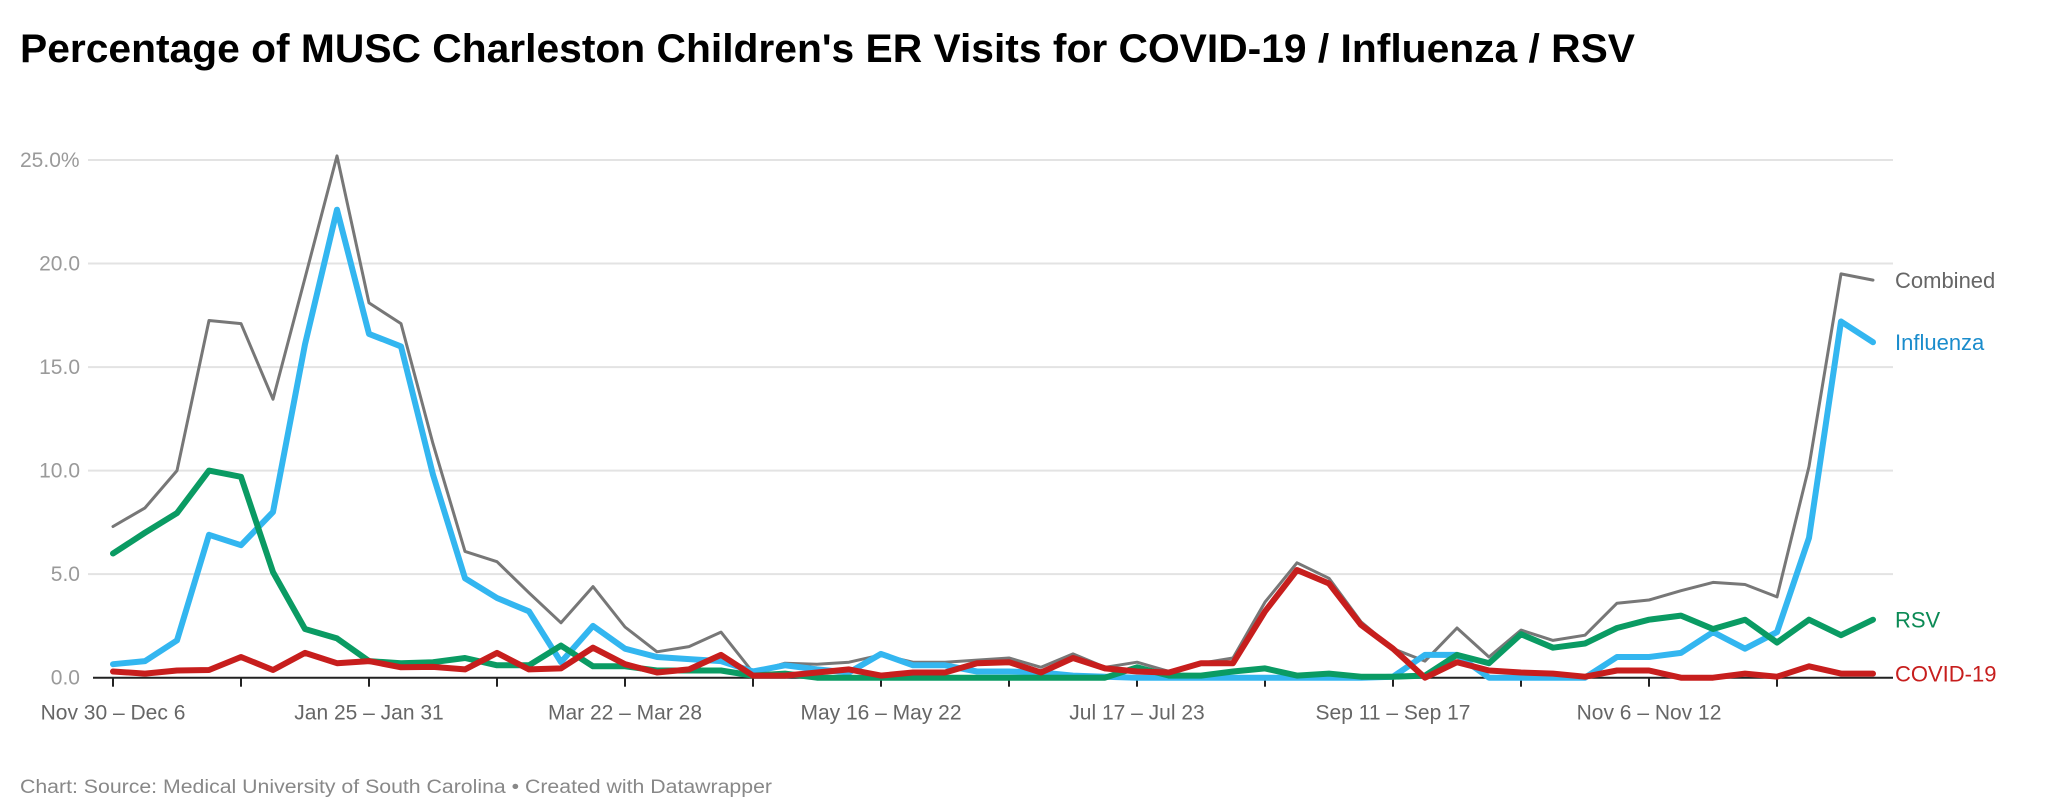 The width and height of the screenshot is (2050, 809). Describe the element at coordinates (368, 713) in the screenshot. I see `x-tick-label: Jan 25 – Jan 31` at that location.